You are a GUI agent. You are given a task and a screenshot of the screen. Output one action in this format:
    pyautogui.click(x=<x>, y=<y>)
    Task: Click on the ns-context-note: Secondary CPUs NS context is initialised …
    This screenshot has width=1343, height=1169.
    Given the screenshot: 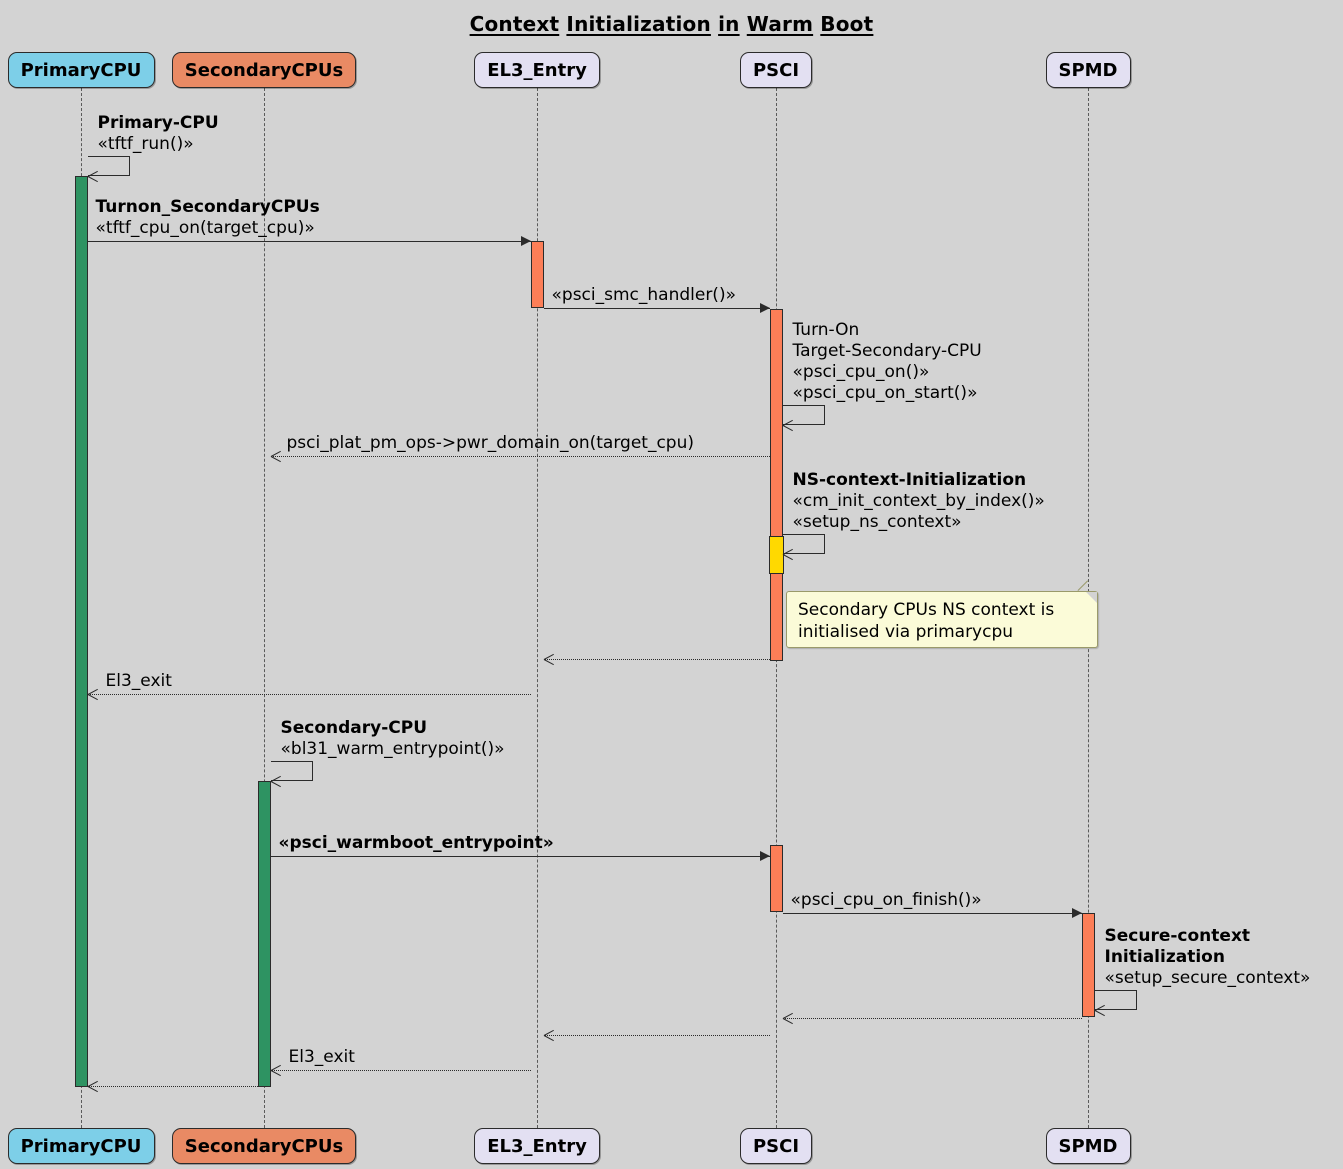 What is the action you would take?
    pyautogui.click(x=942, y=614)
    